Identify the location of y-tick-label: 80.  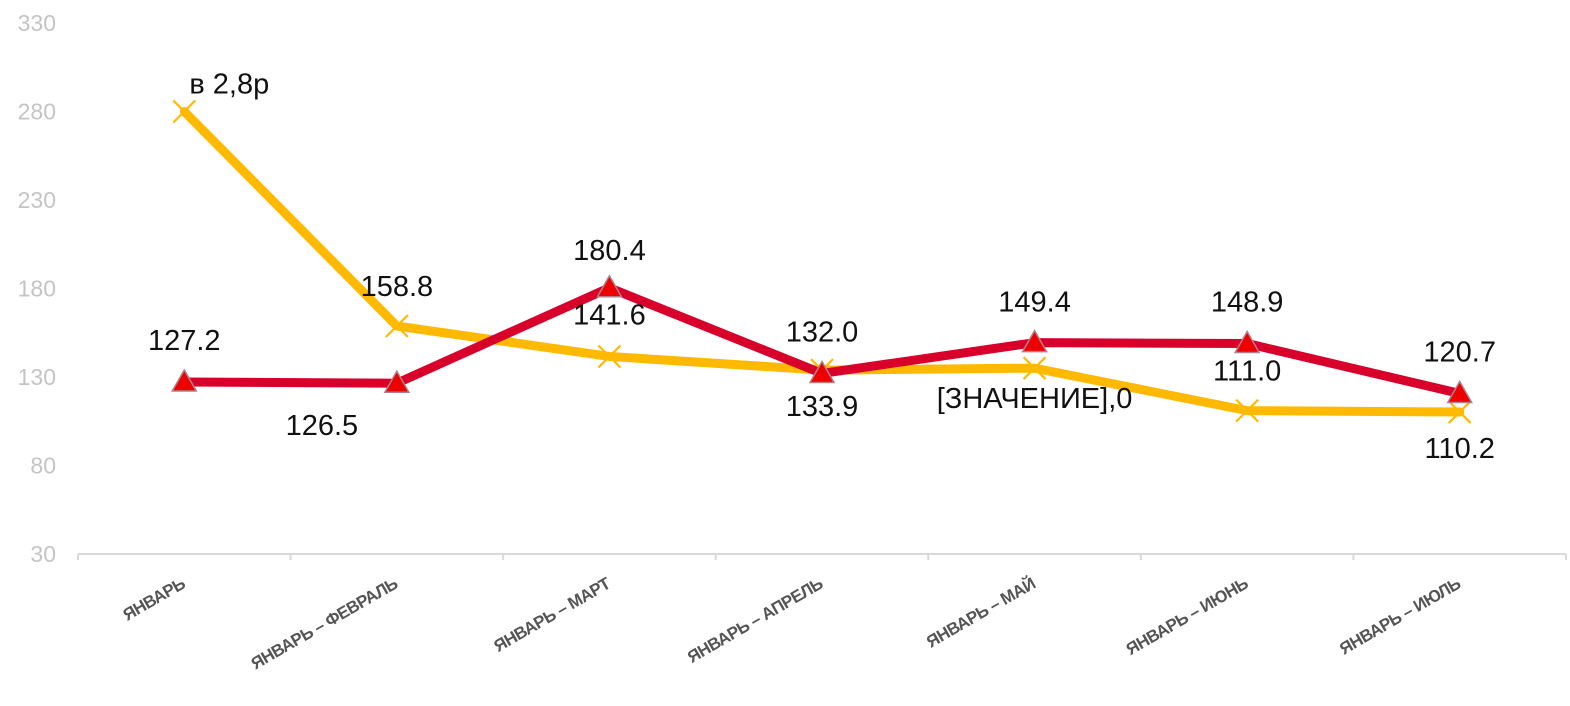
(43, 466).